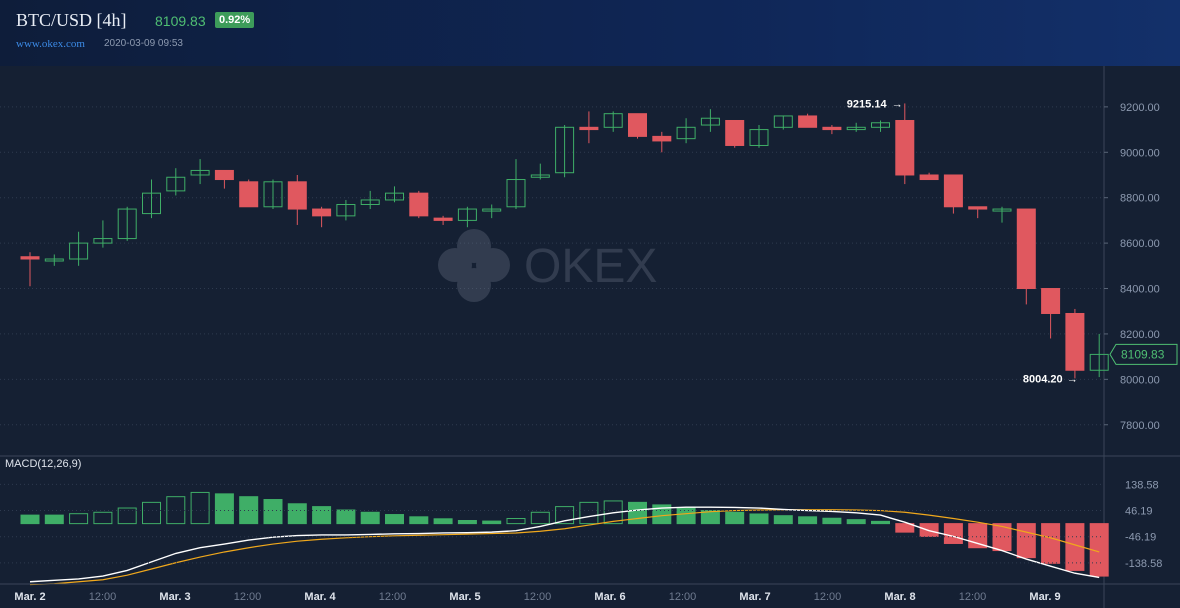 The image size is (1180, 608). Describe the element at coordinates (897, 104) in the screenshot. I see `high-arrow: →` at that location.